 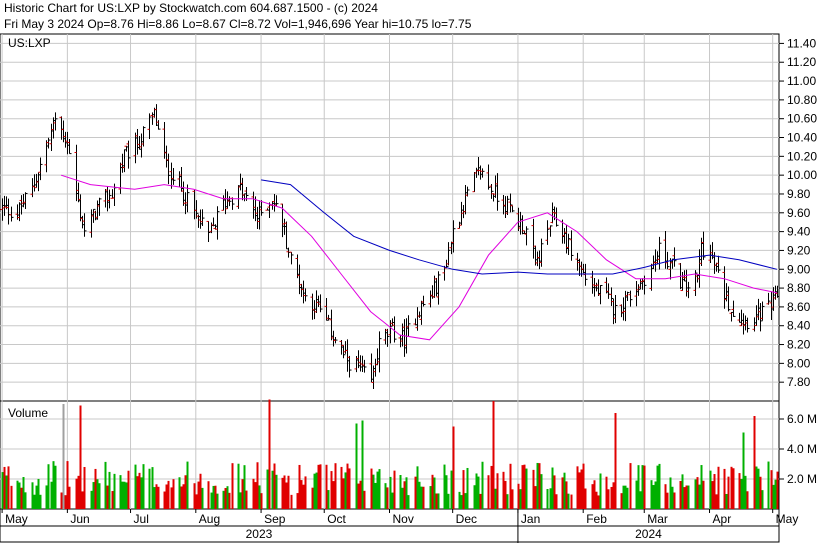 I want to click on month-tick-label: Jan, so click(x=530, y=519).